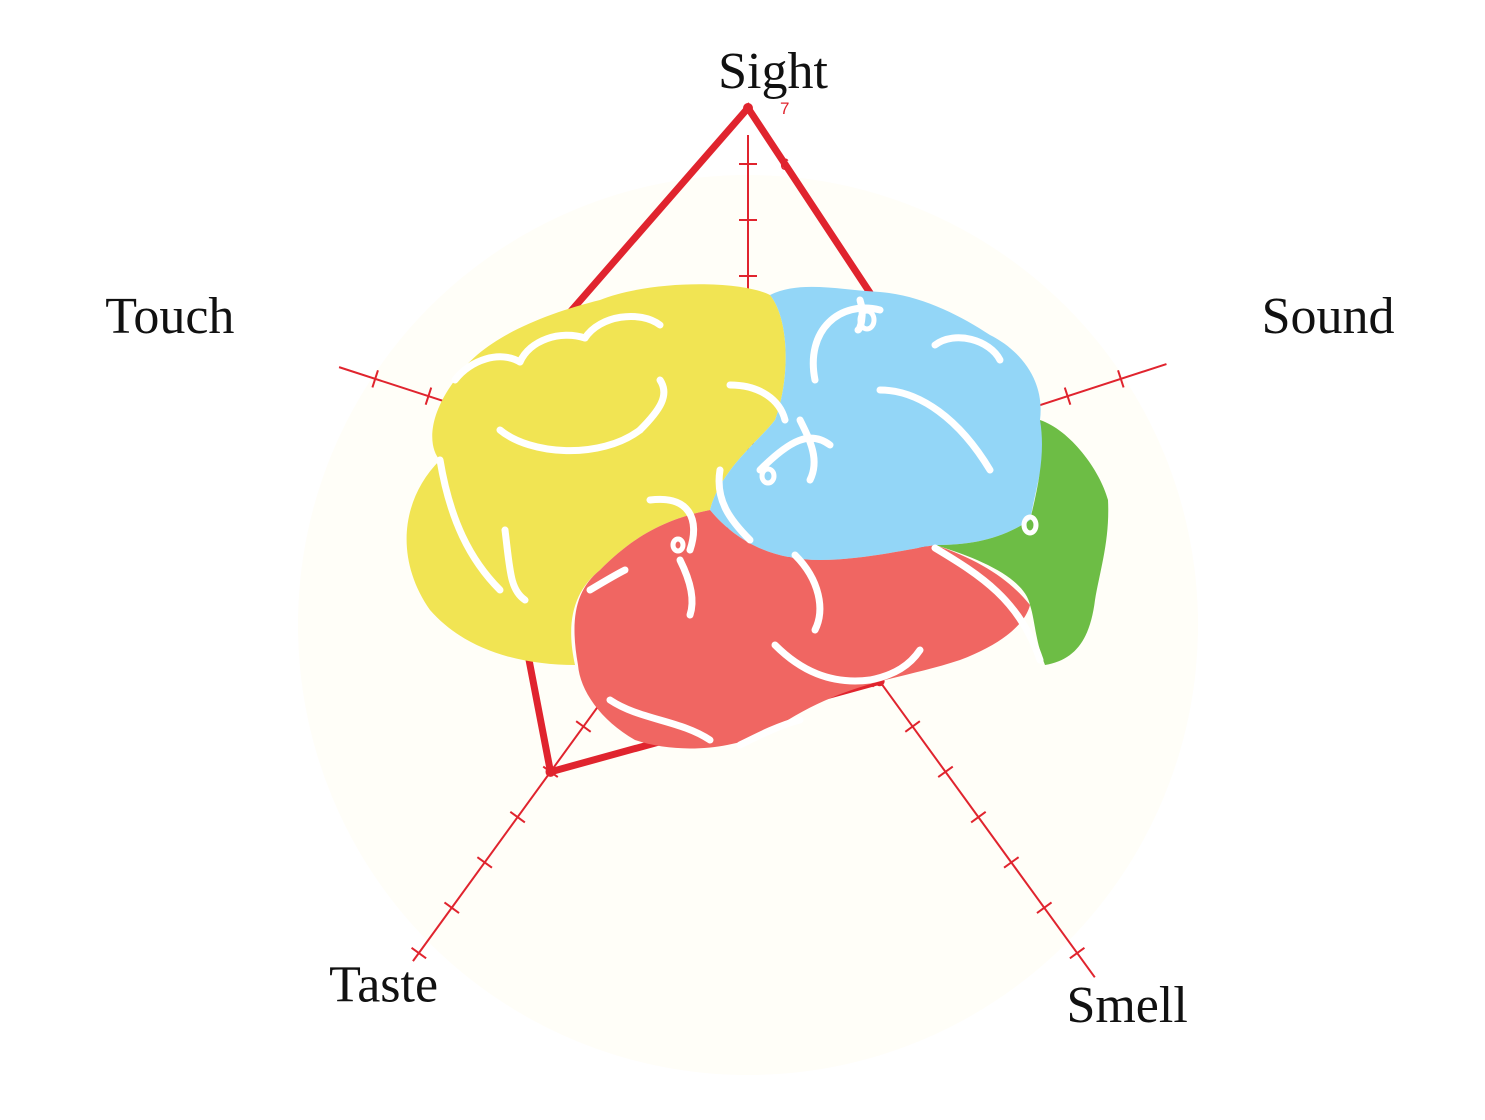 Image resolution: width=1485 pixels, height=1120 pixels. I want to click on category-label-sight: Sight, so click(773, 71).